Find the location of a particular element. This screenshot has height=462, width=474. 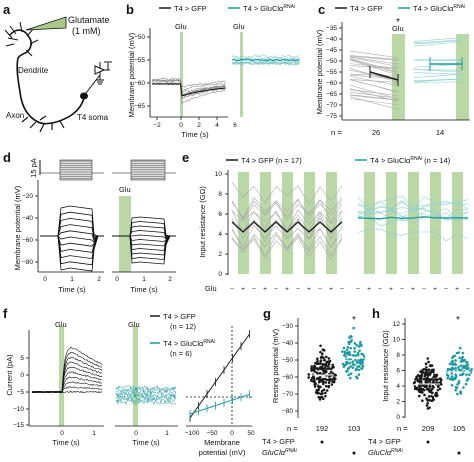

svg-text: 5 is located at coordinates (22, 358).